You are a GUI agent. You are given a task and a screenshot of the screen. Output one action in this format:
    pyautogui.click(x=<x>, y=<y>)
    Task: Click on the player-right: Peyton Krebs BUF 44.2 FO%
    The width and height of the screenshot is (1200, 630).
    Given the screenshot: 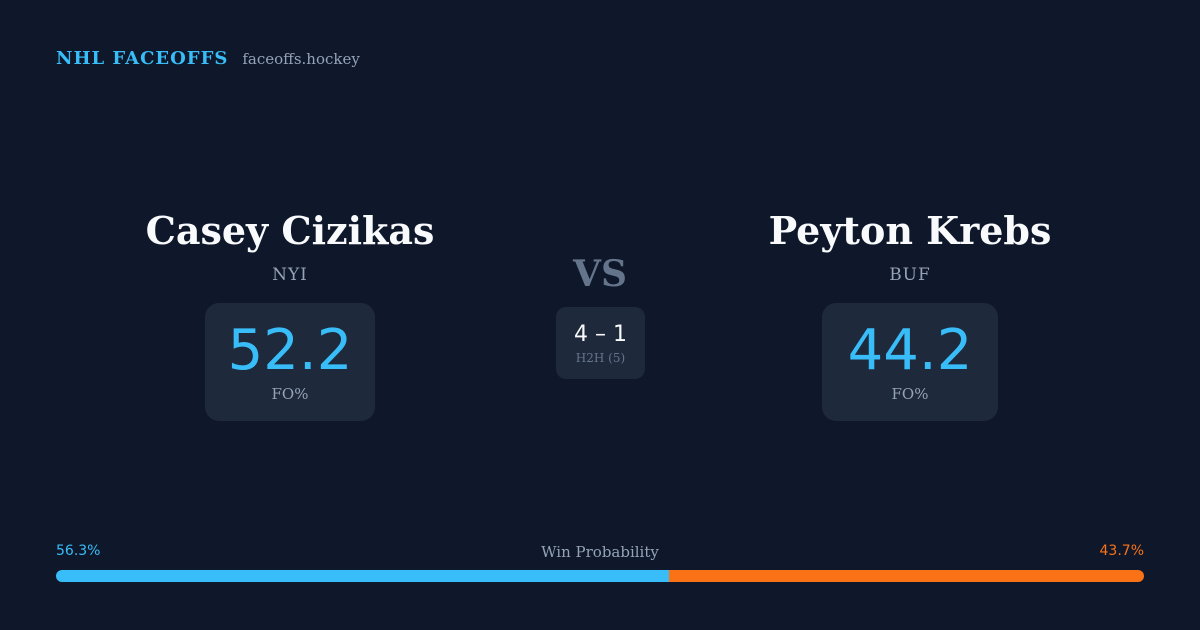 What is the action you would take?
    pyautogui.click(x=910, y=313)
    